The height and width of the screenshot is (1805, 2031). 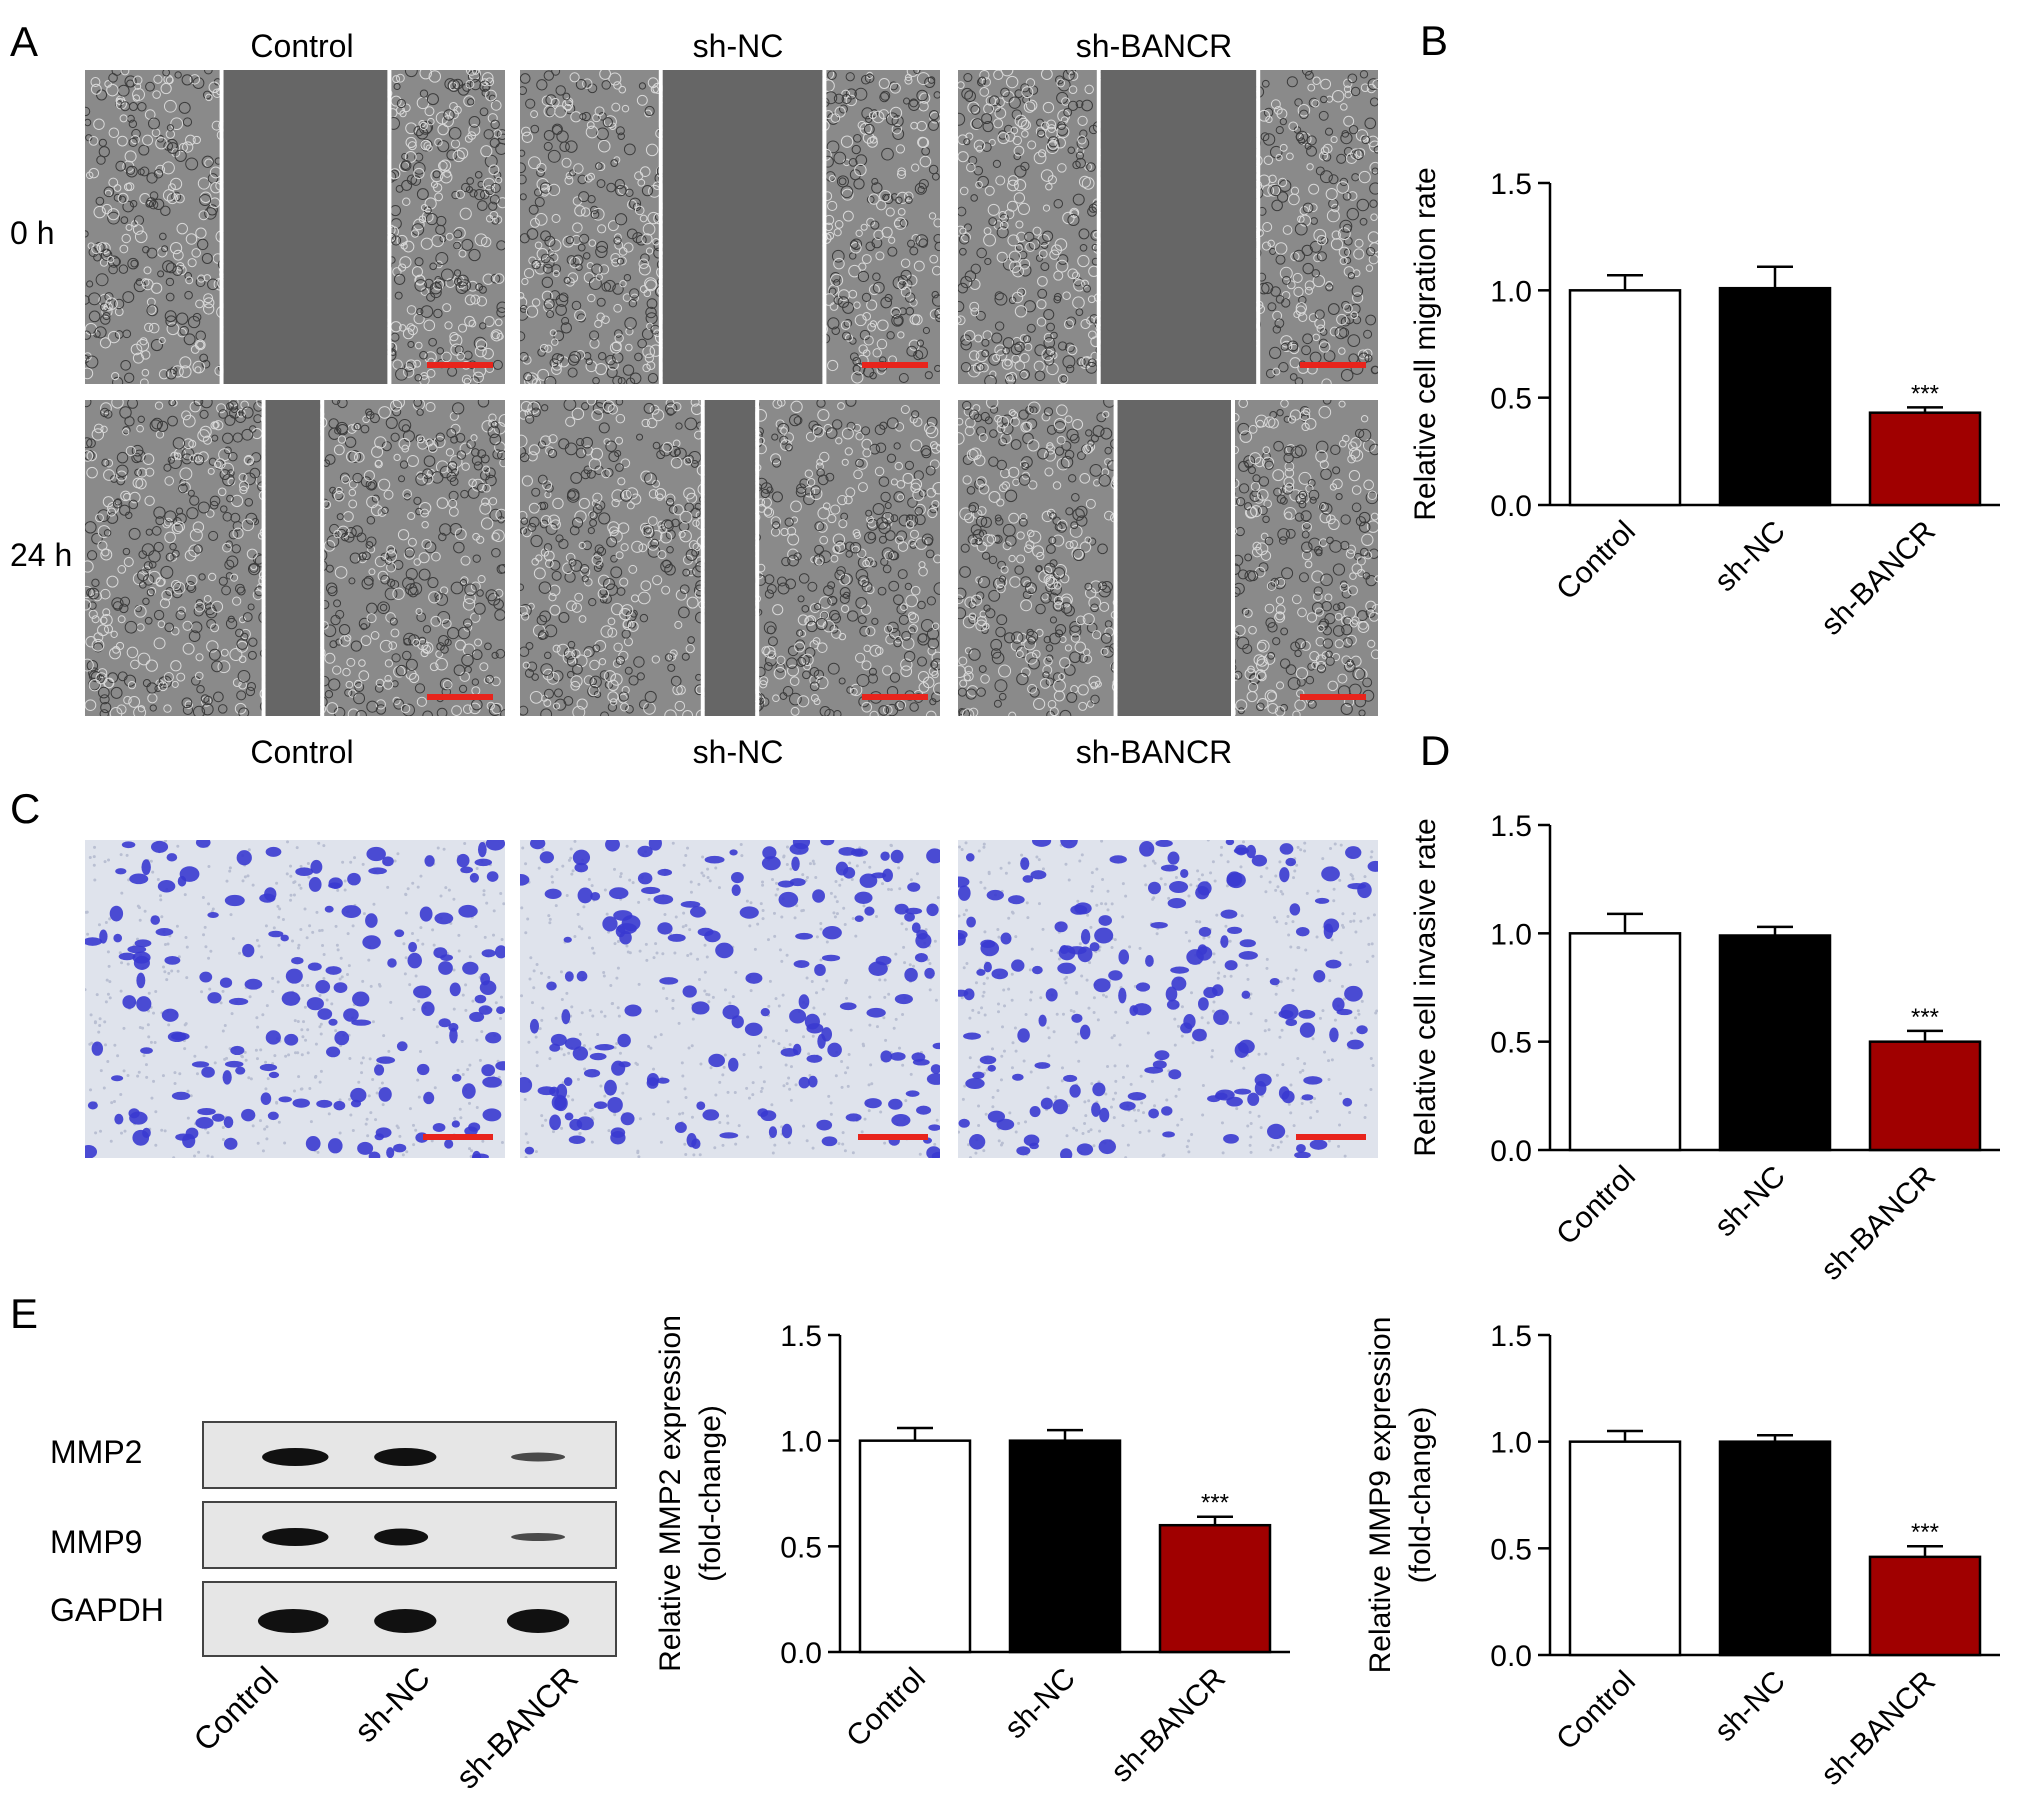 I want to click on blot-lane-label-shbancr: sh-BANCR, so click(x=517, y=1728).